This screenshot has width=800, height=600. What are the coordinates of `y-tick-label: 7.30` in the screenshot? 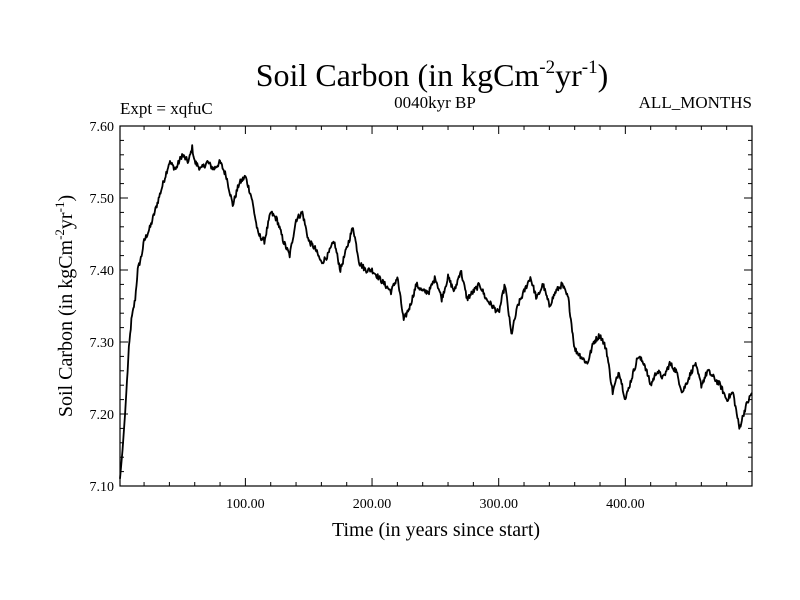 It's located at (102, 343).